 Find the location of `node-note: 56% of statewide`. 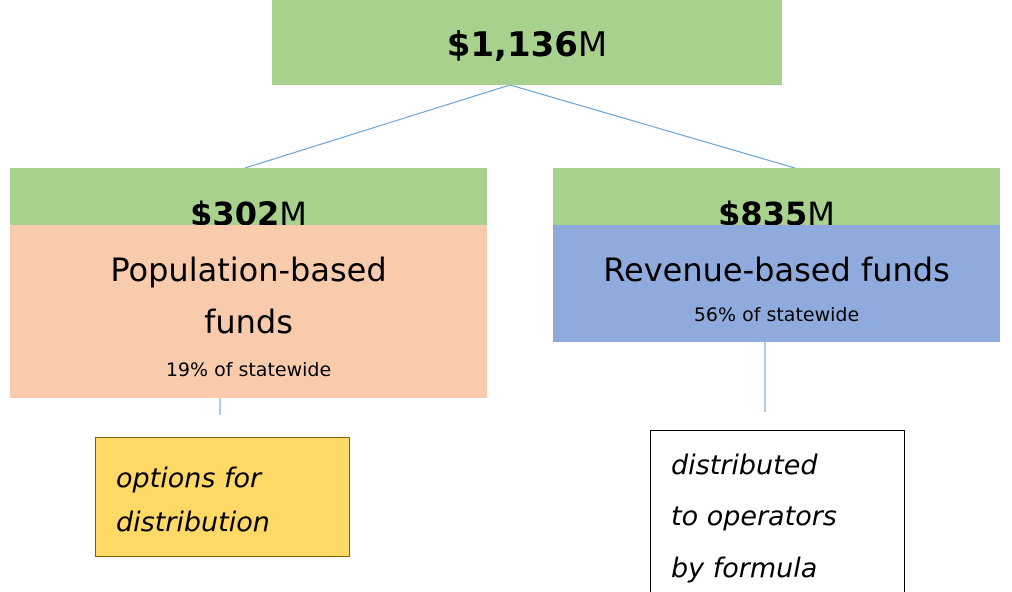

node-note: 56% of statewide is located at coordinates (776, 315).